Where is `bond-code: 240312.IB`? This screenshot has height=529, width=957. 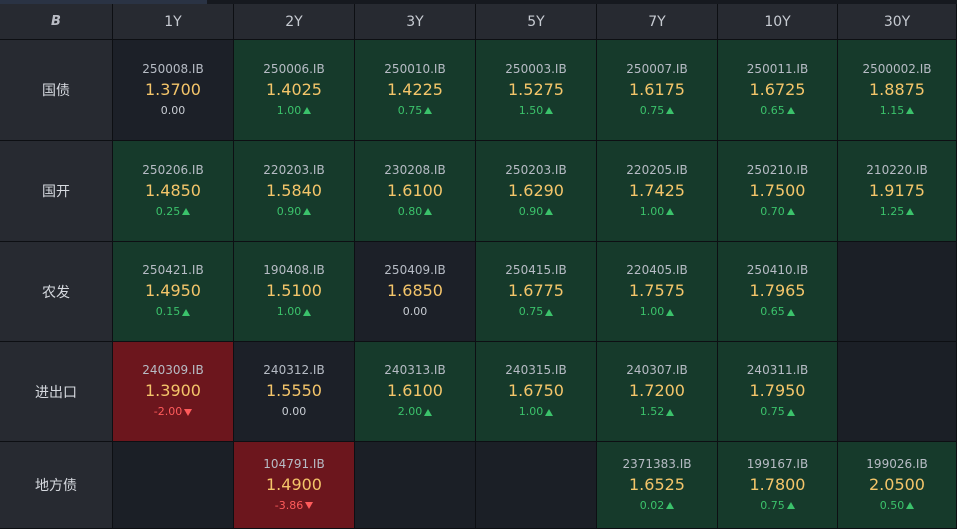
bond-code: 240312.IB is located at coordinates (294, 370).